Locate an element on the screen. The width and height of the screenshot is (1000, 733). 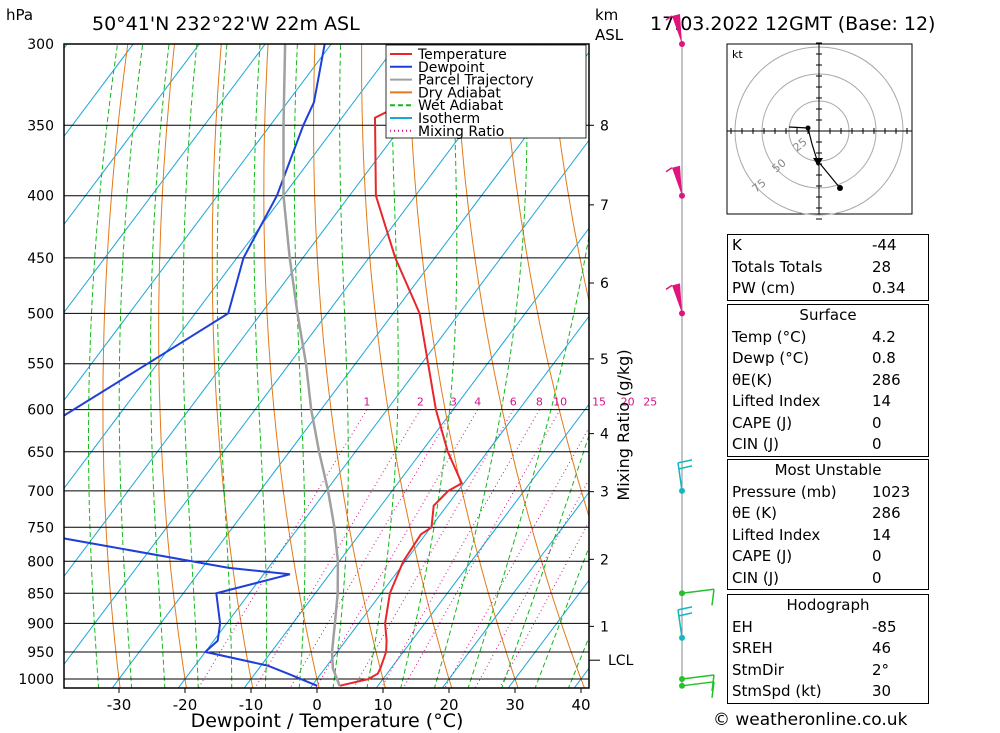
pressure-tick-label: 600 is located at coordinates (40, 411).